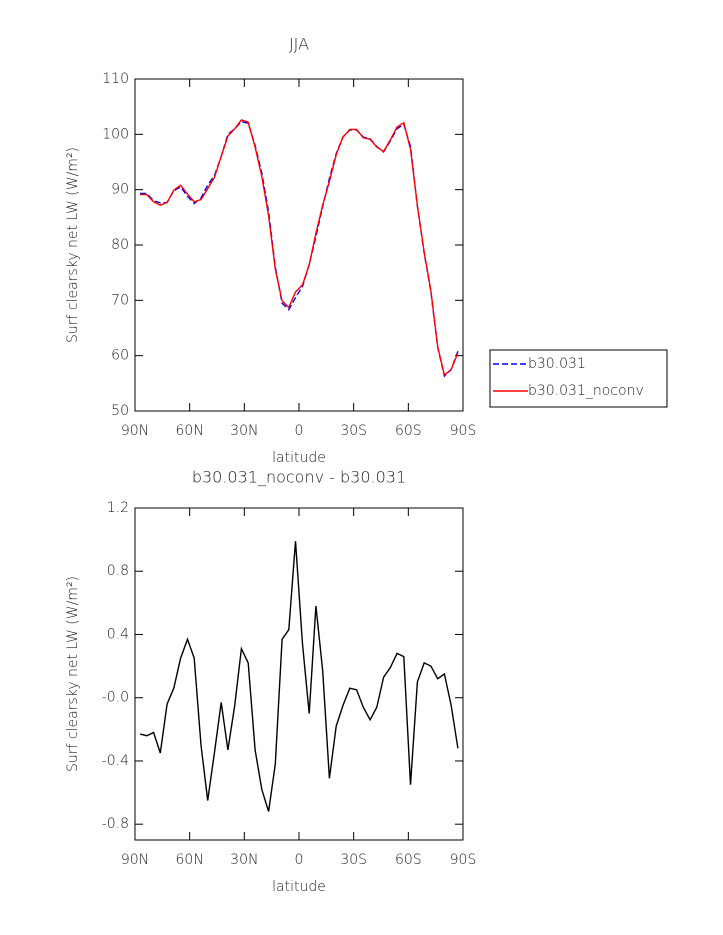 Image resolution: width=723 pixels, height=935 pixels. What do you see at coordinates (118, 508) in the screenshot?
I see `y-tick-label: 1.2` at bounding box center [118, 508].